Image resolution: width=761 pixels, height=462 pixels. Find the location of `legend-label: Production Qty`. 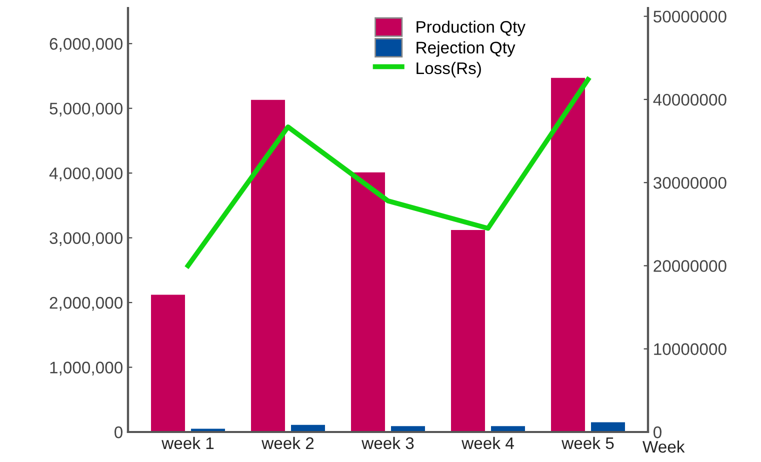

legend-label: Production Qty is located at coordinates (471, 28).